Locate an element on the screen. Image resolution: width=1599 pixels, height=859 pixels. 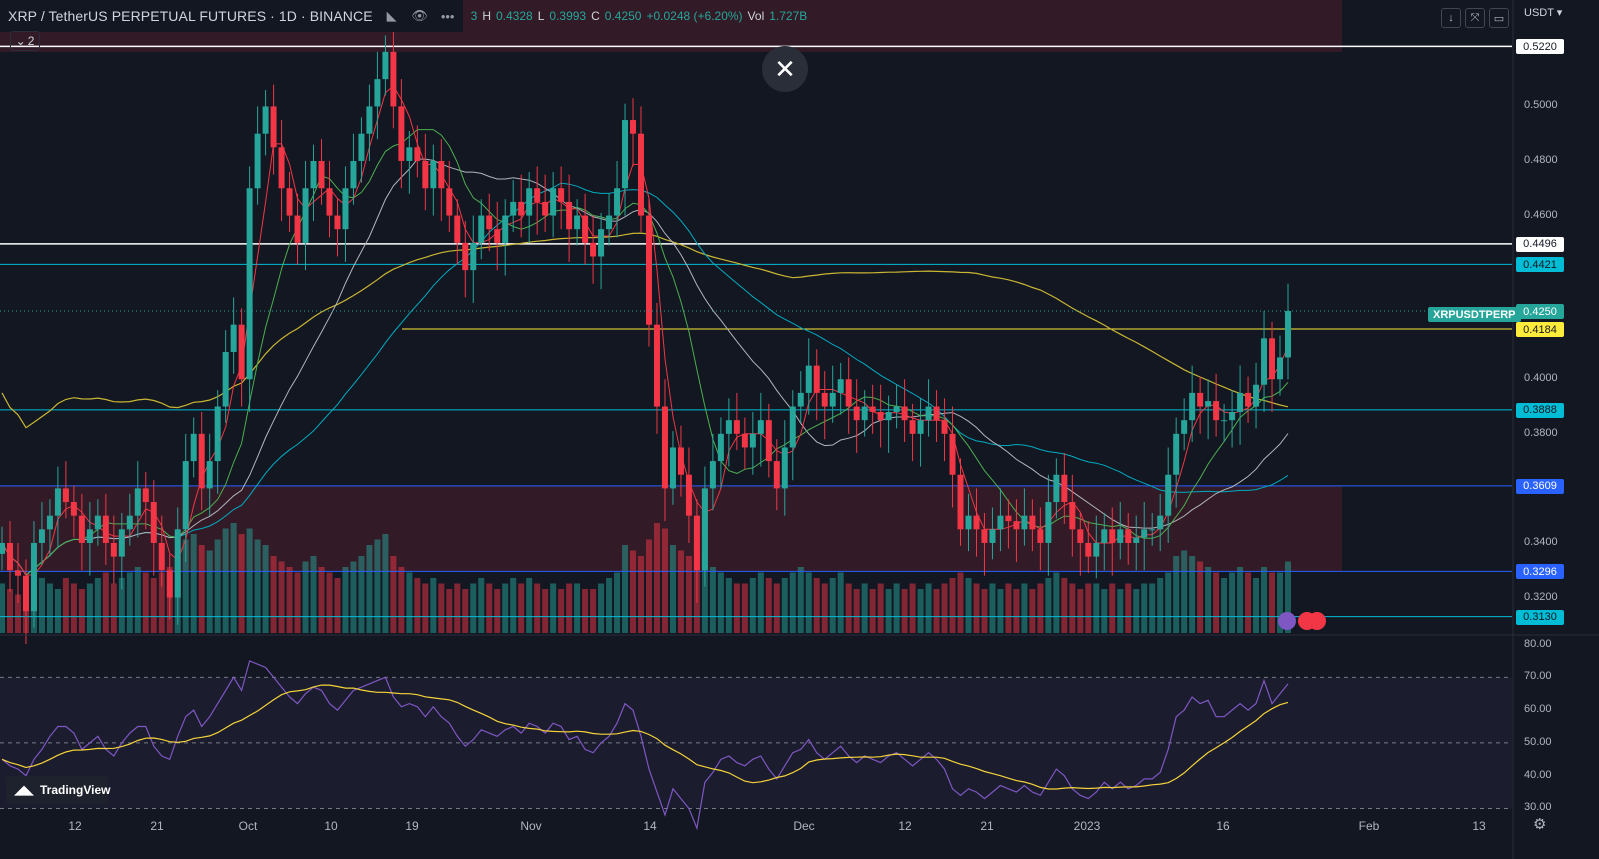
fullscreen-icon: ▭ is located at coordinates (1499, 18).